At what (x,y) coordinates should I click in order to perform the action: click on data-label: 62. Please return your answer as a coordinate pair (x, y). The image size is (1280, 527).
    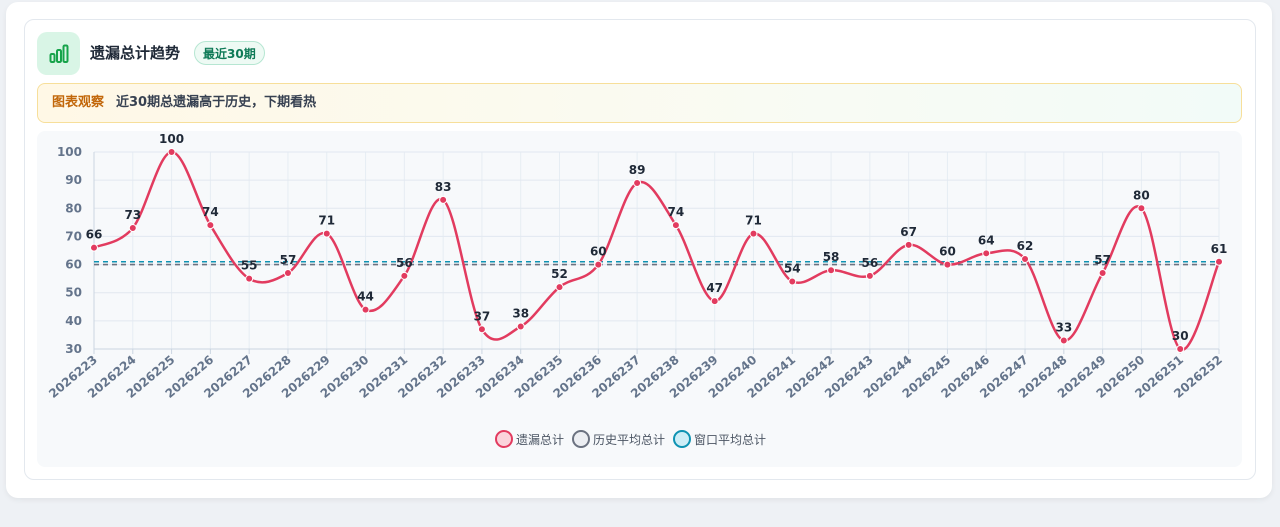
    Looking at the image, I should click on (1025, 246).